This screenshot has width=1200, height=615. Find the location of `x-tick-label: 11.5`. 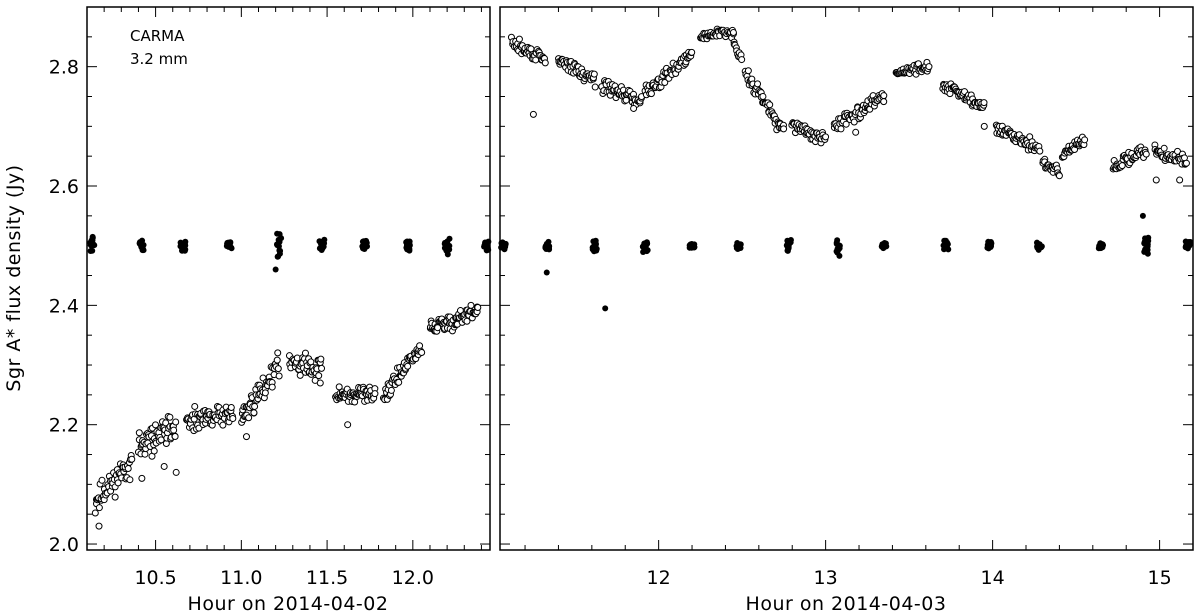

x-tick-label: 11.5 is located at coordinates (327, 578).